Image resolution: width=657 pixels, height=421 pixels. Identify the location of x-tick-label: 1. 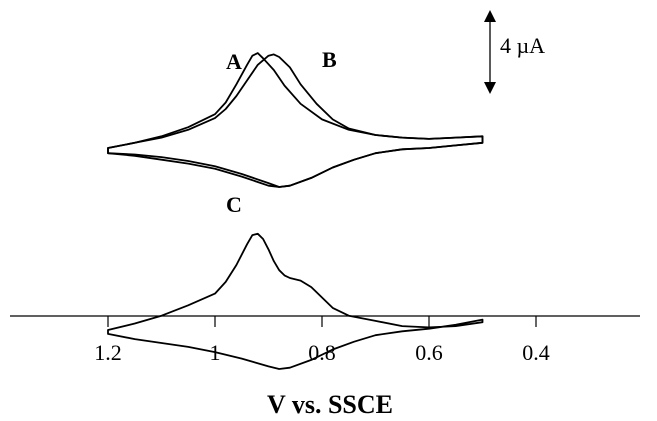
(215, 352).